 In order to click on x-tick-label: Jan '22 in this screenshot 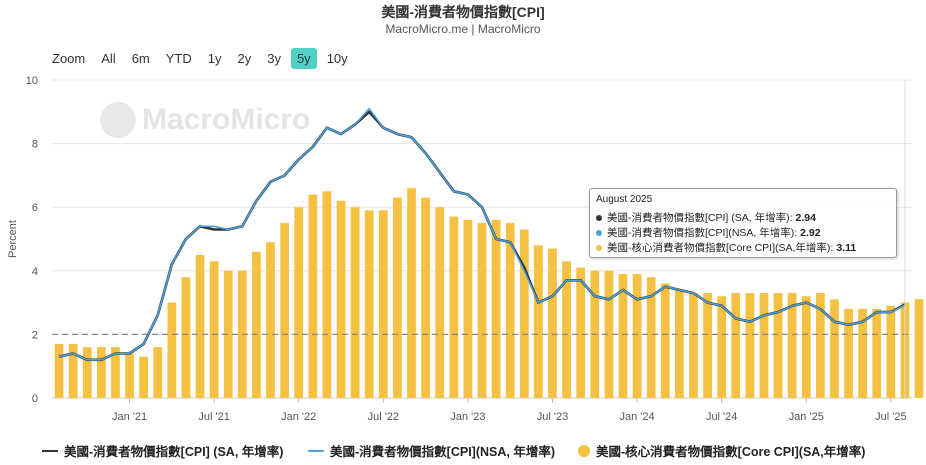, I will do `click(298, 417)`.